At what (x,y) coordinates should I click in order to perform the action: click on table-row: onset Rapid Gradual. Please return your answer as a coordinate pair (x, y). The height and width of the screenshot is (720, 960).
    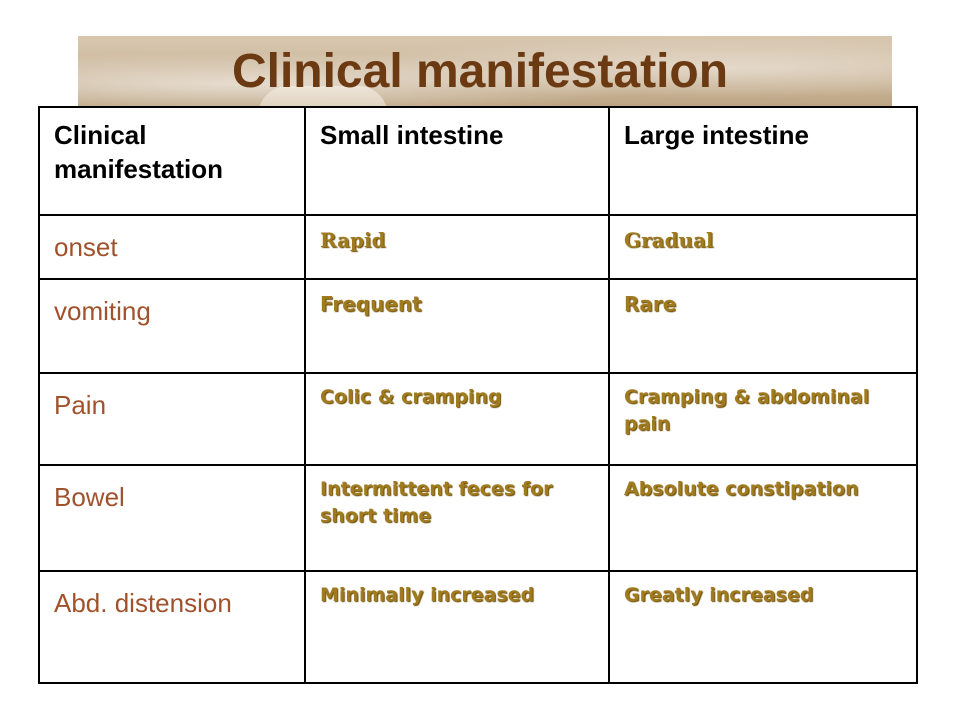
    Looking at the image, I should click on (478, 247).